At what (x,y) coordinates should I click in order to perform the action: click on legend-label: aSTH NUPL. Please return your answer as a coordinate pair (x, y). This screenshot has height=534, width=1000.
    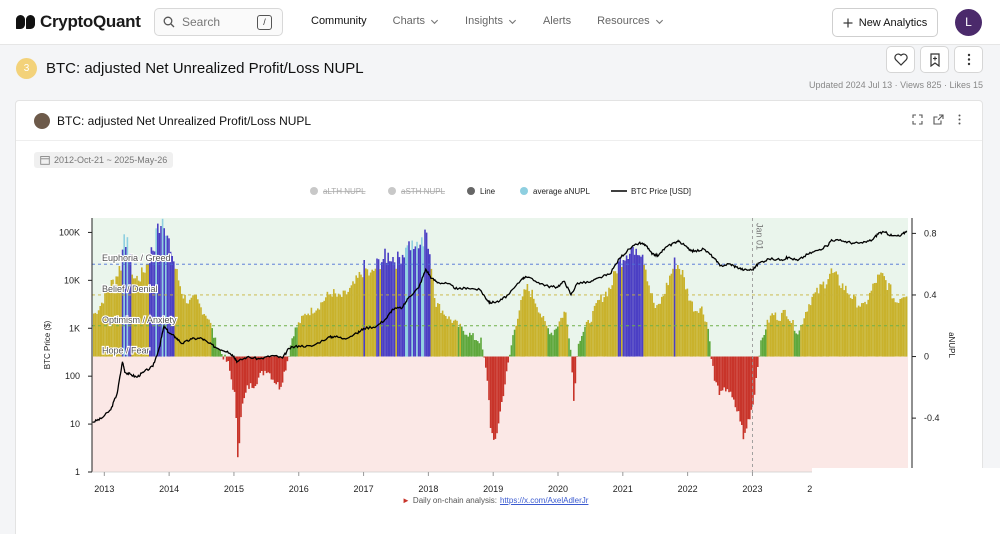
    Looking at the image, I should click on (423, 191).